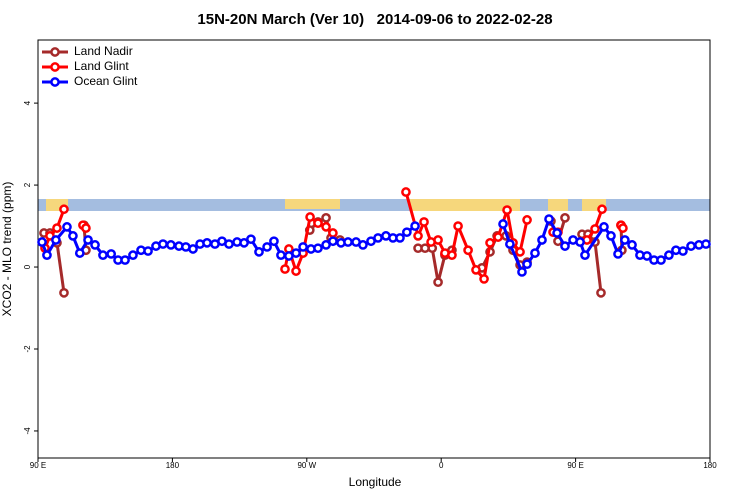 The width and height of the screenshot is (750, 500). What do you see at coordinates (306, 465) in the screenshot?
I see `x-tick-label: 90 W` at bounding box center [306, 465].